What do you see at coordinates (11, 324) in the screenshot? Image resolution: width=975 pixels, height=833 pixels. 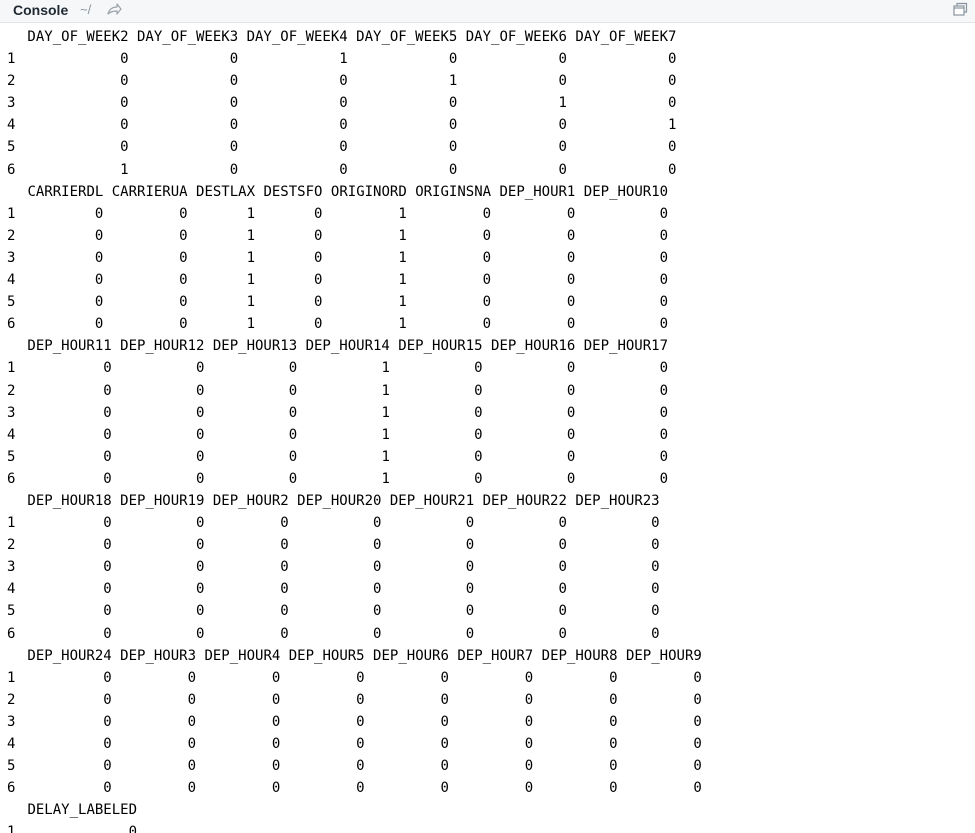 I see `row-name: 6` at bounding box center [11, 324].